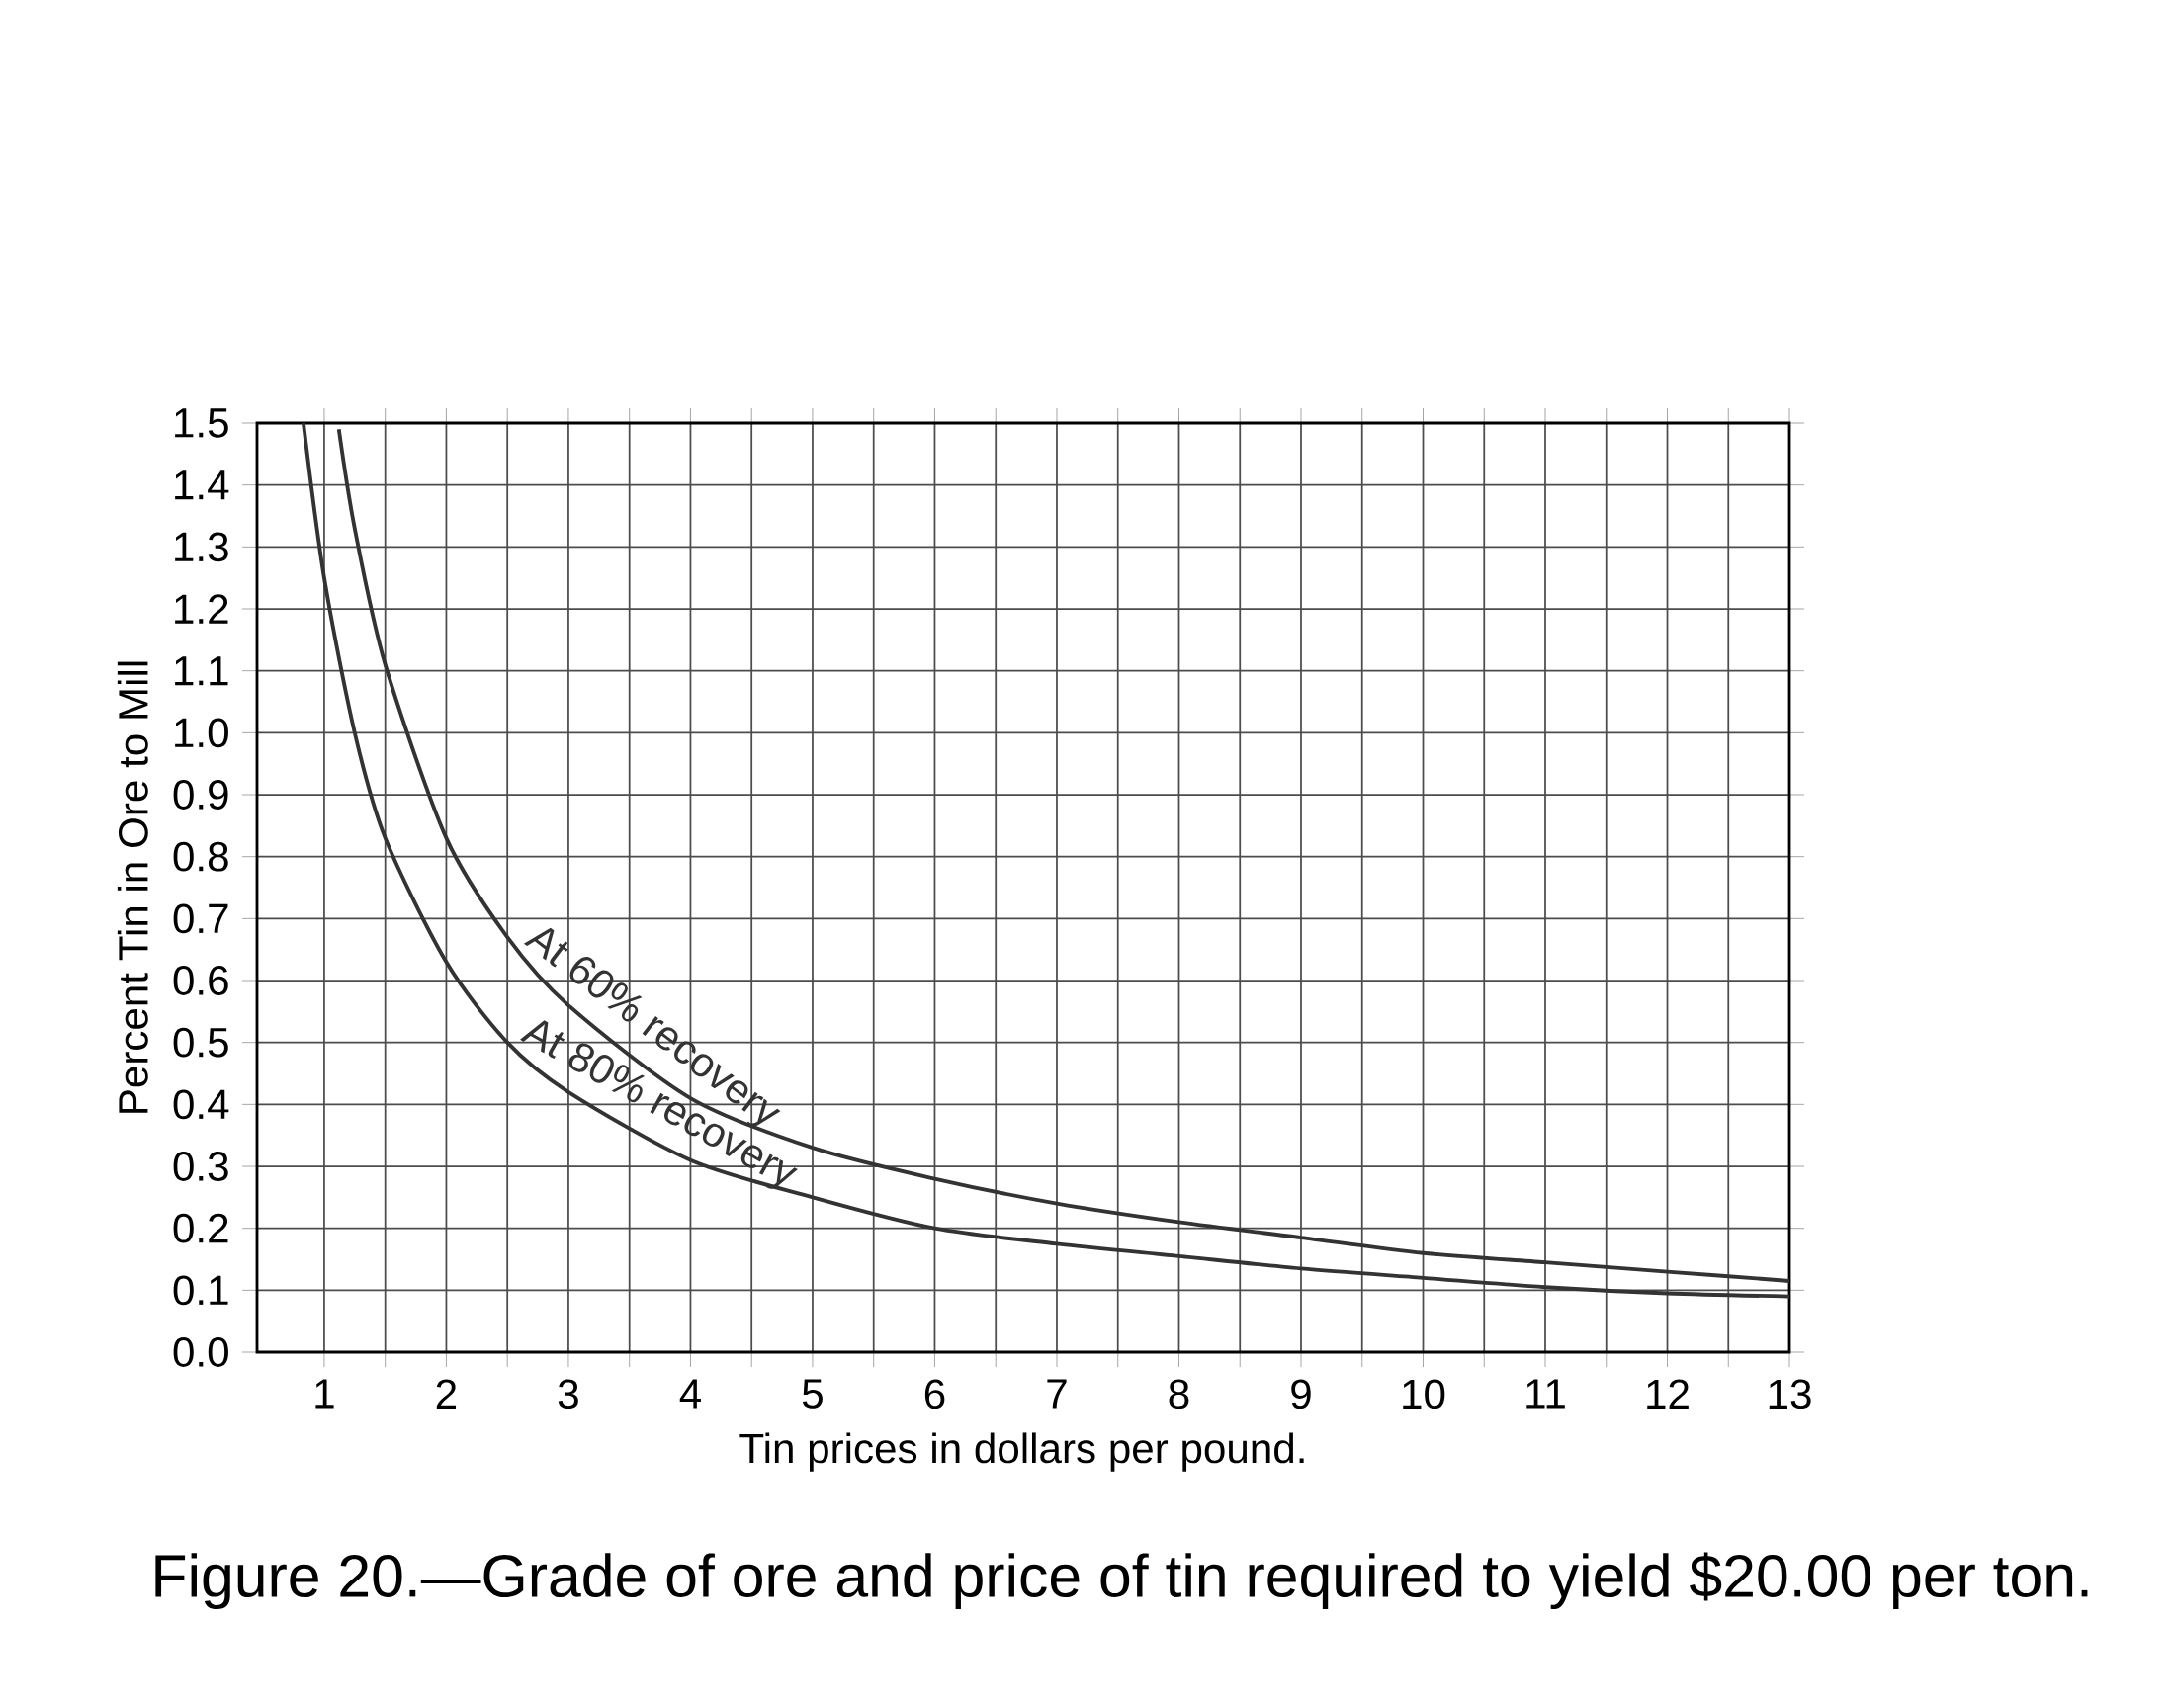 This screenshot has width=2175, height=1708. Describe the element at coordinates (1668, 1394) in the screenshot. I see `x-tick-label: 12` at that location.